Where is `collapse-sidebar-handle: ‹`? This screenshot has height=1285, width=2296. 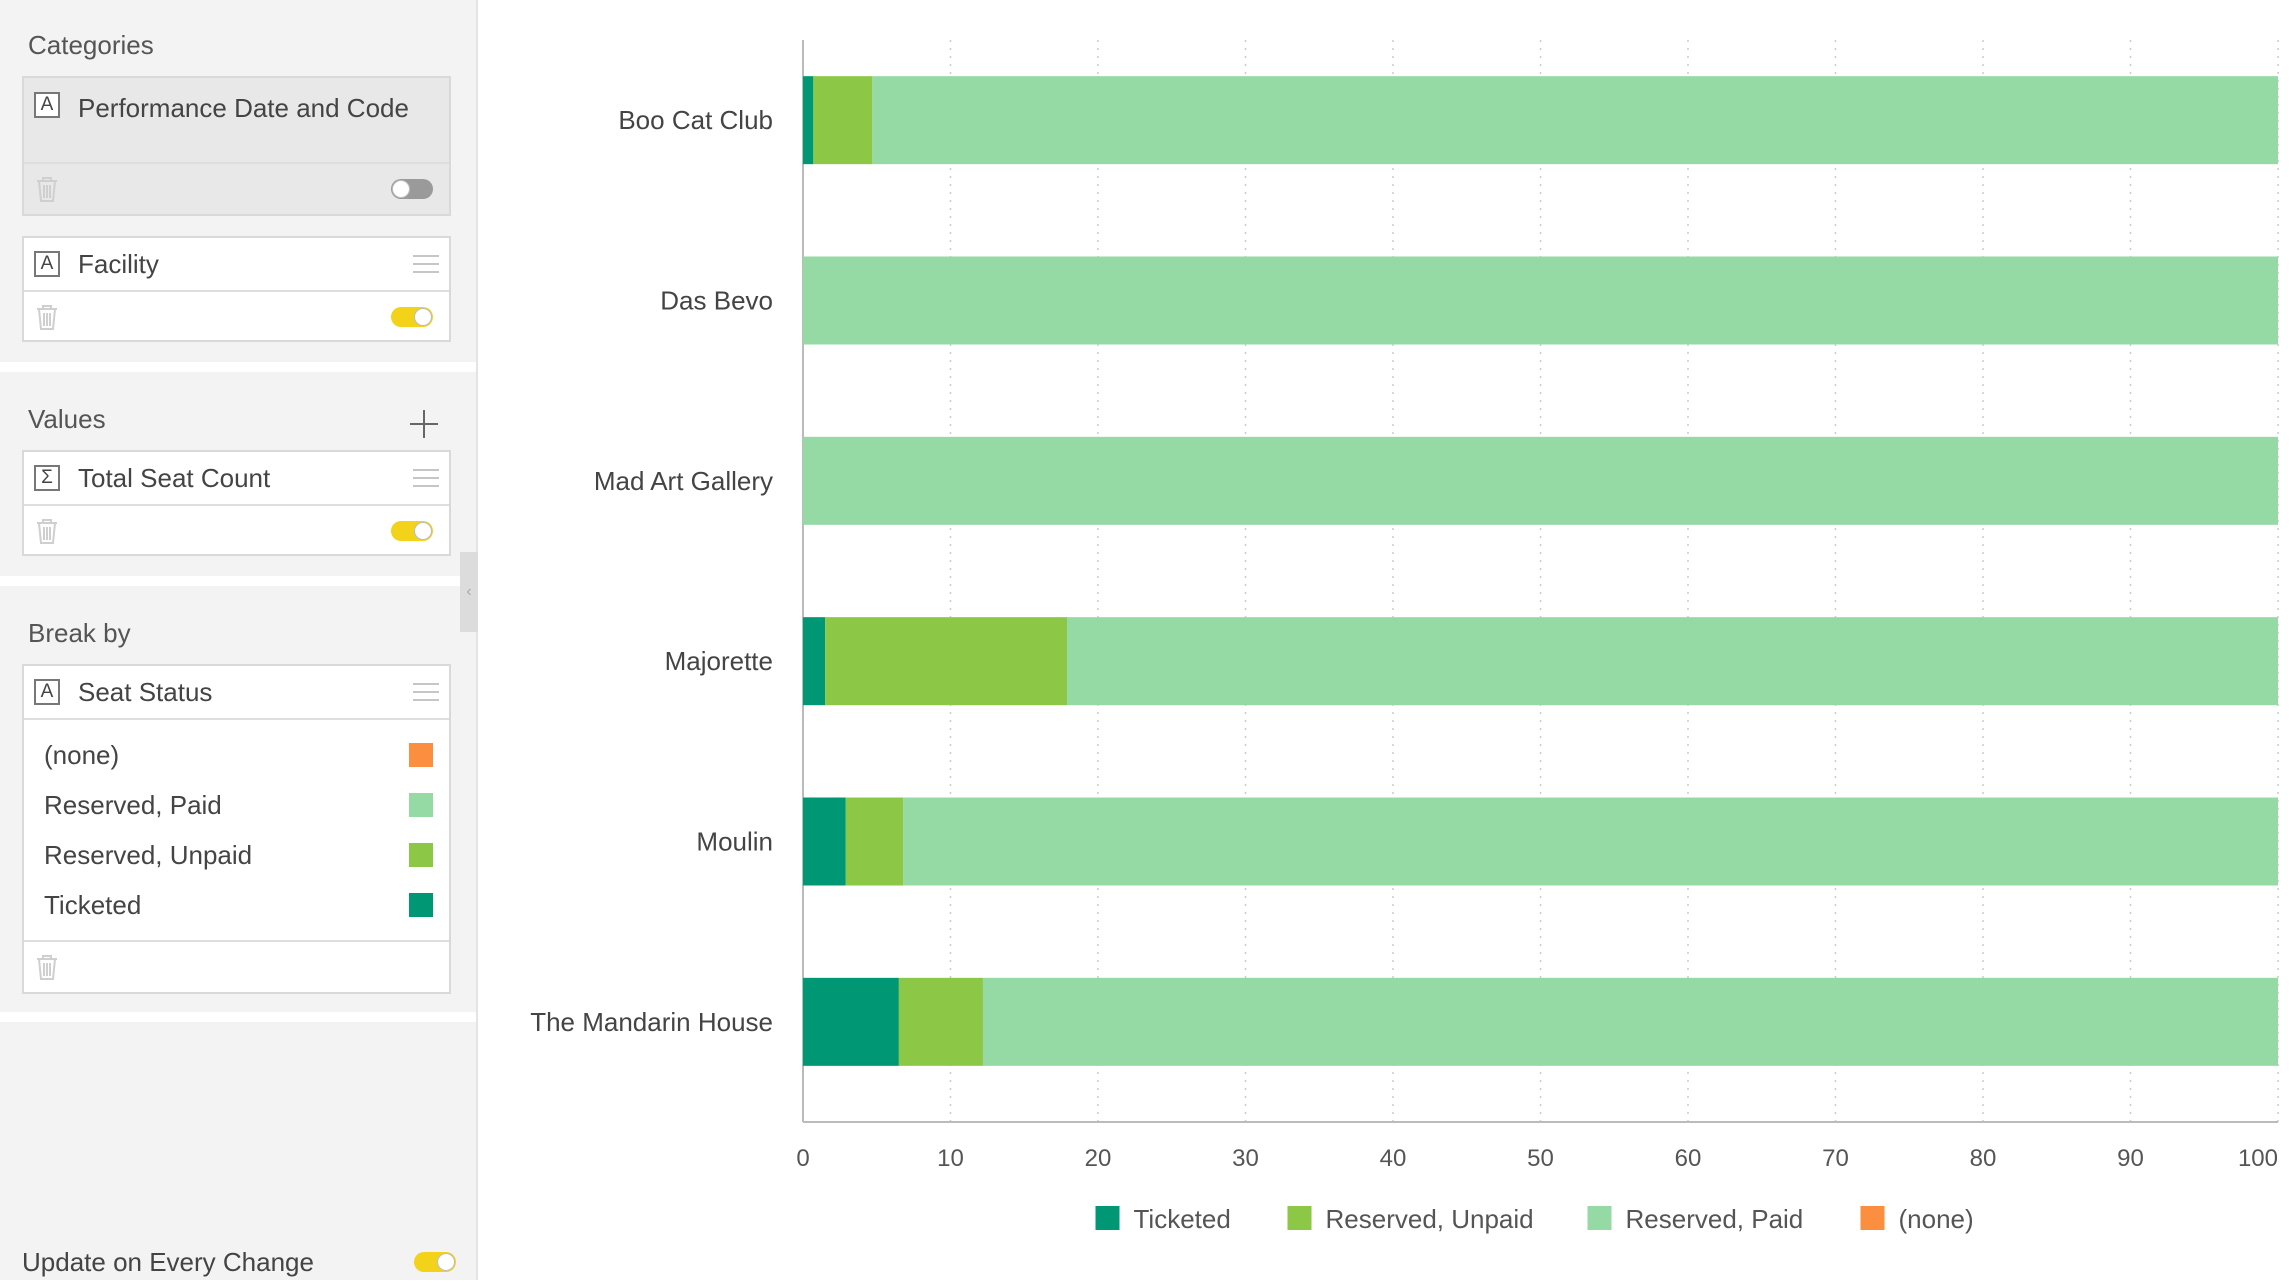 collapse-sidebar-handle: ‹ is located at coordinates (469, 592).